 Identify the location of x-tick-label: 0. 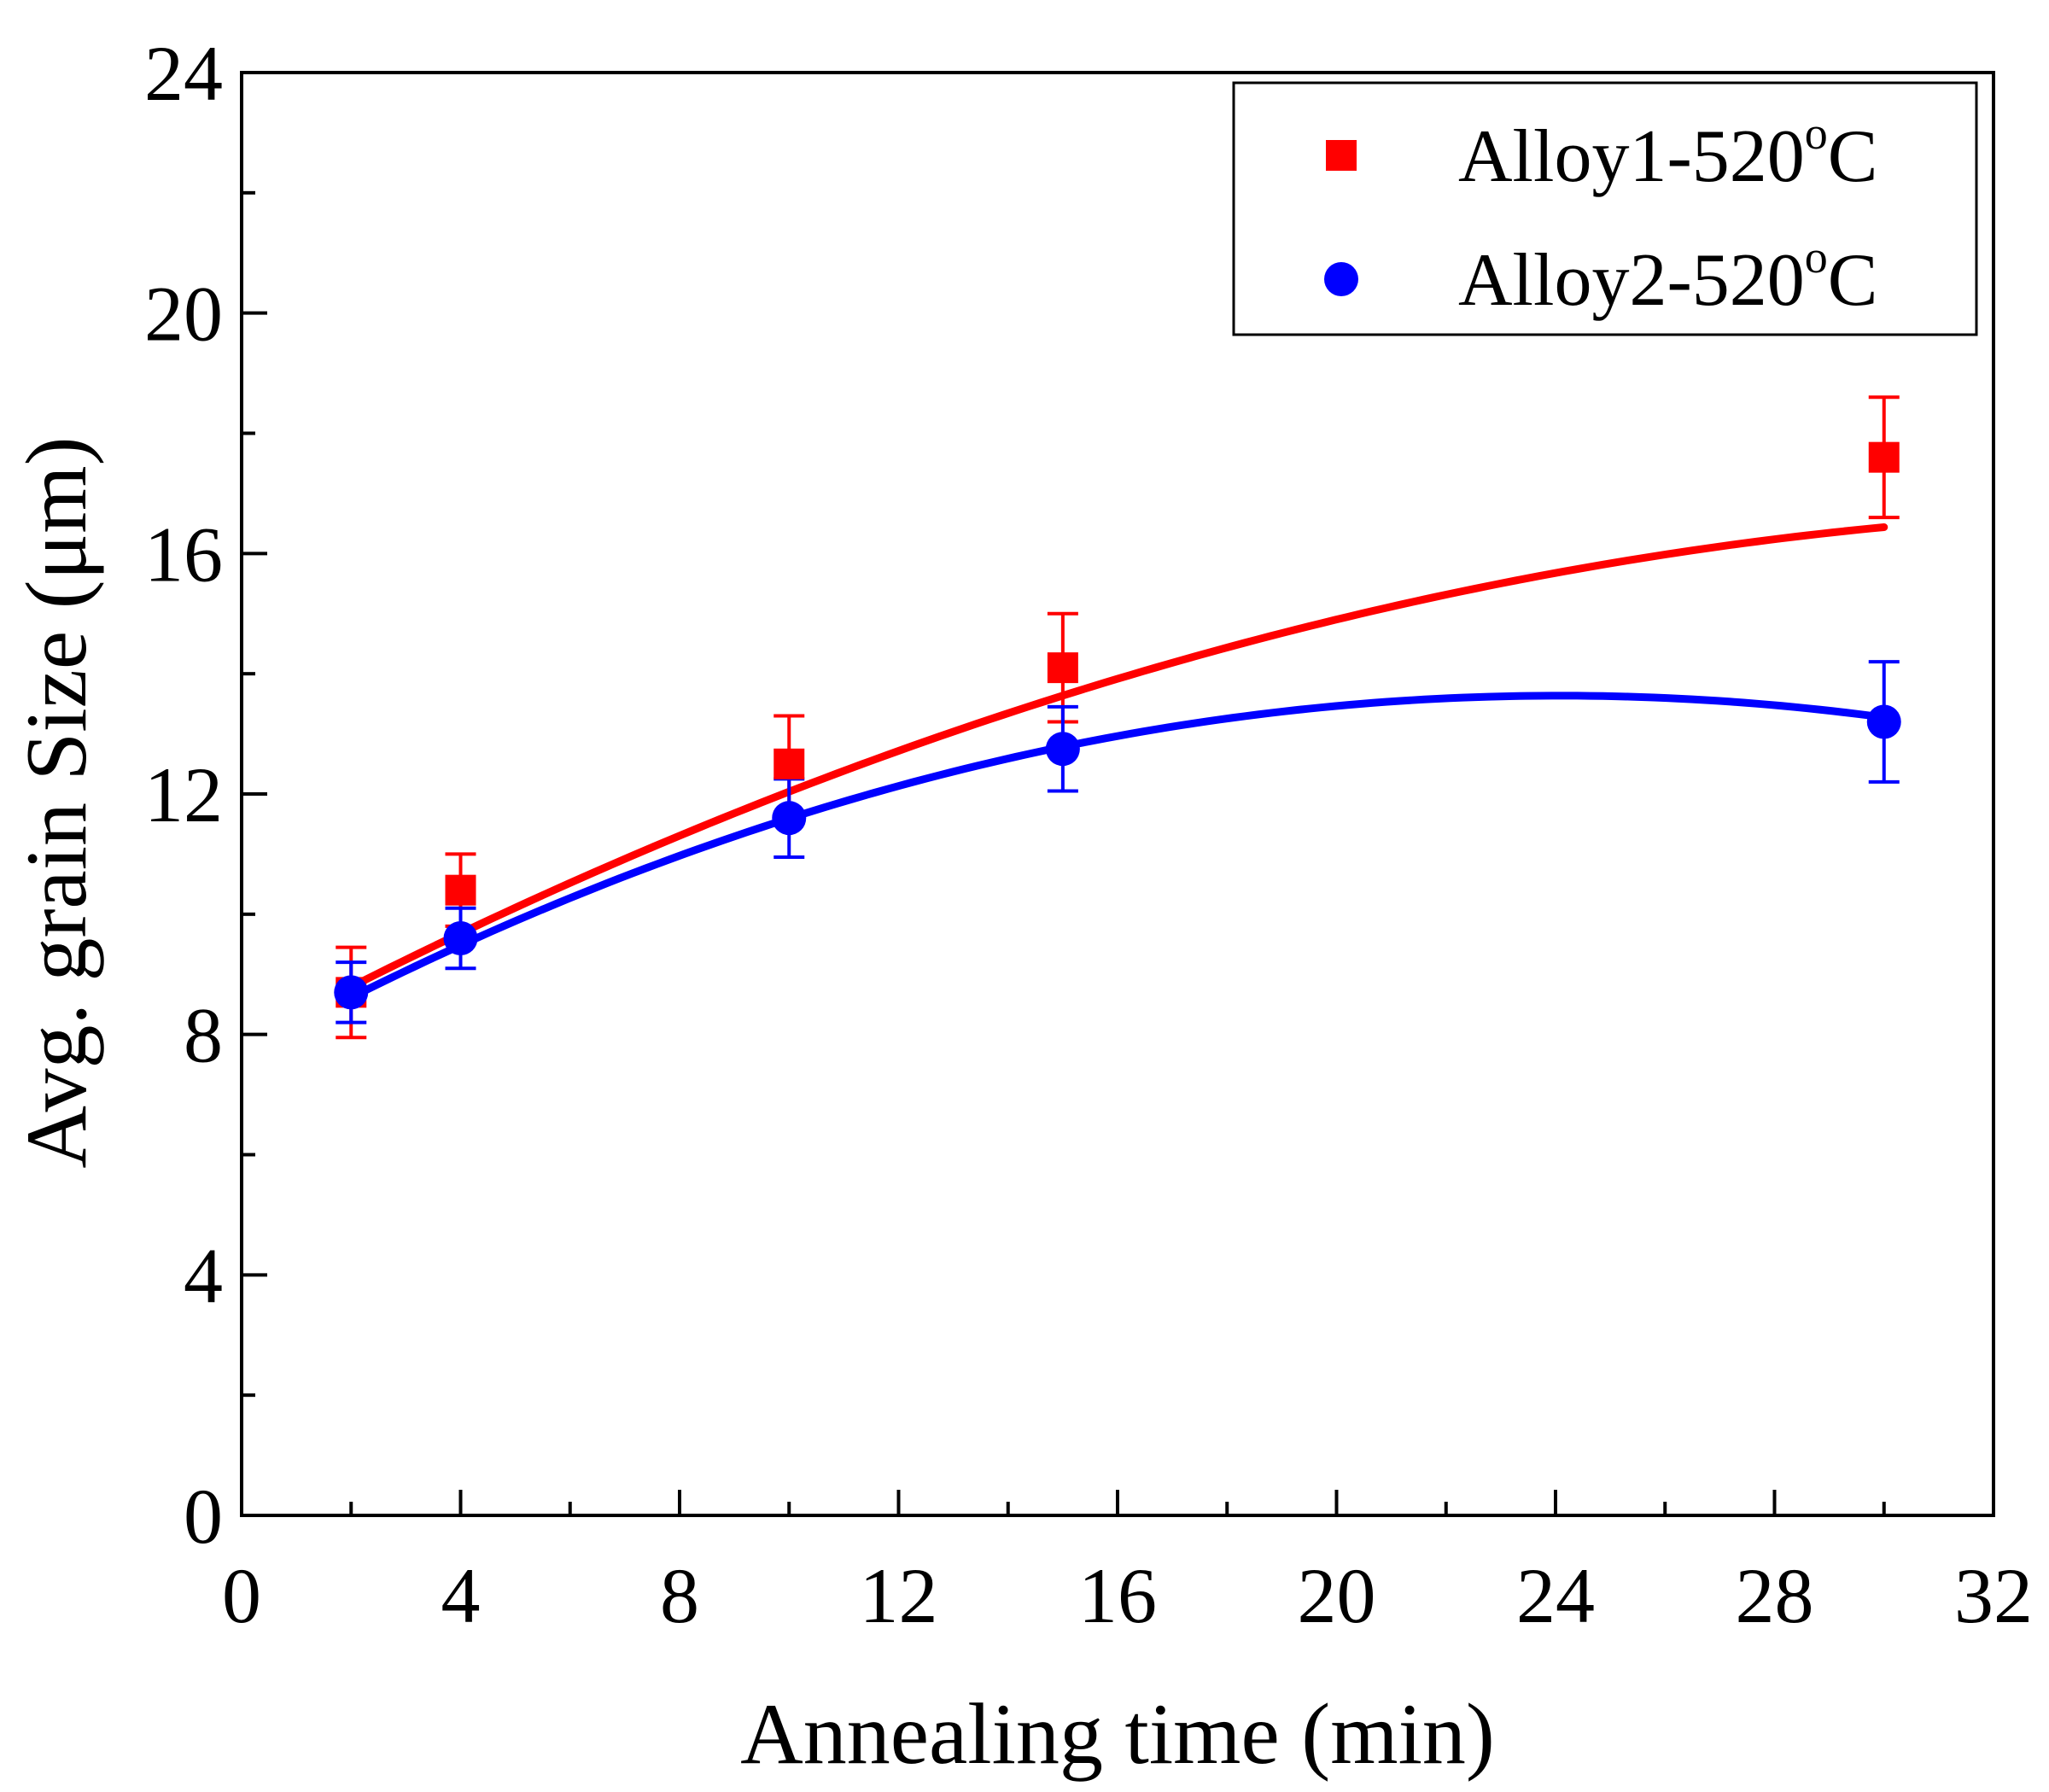
(241, 1595).